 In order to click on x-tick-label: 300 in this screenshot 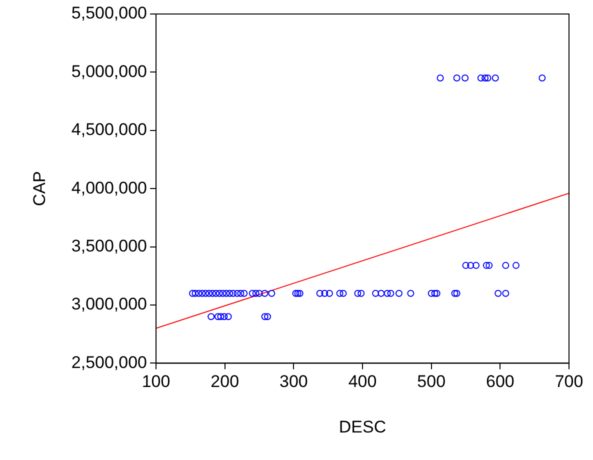, I will do `click(294, 382)`.